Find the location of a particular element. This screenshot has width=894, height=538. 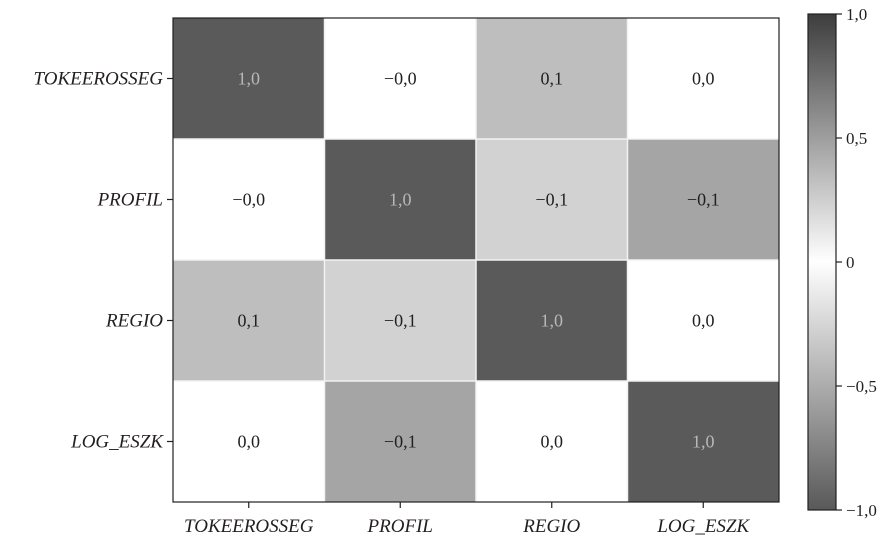

x-tick-label: TOKEEROSSEG is located at coordinates (249, 526).